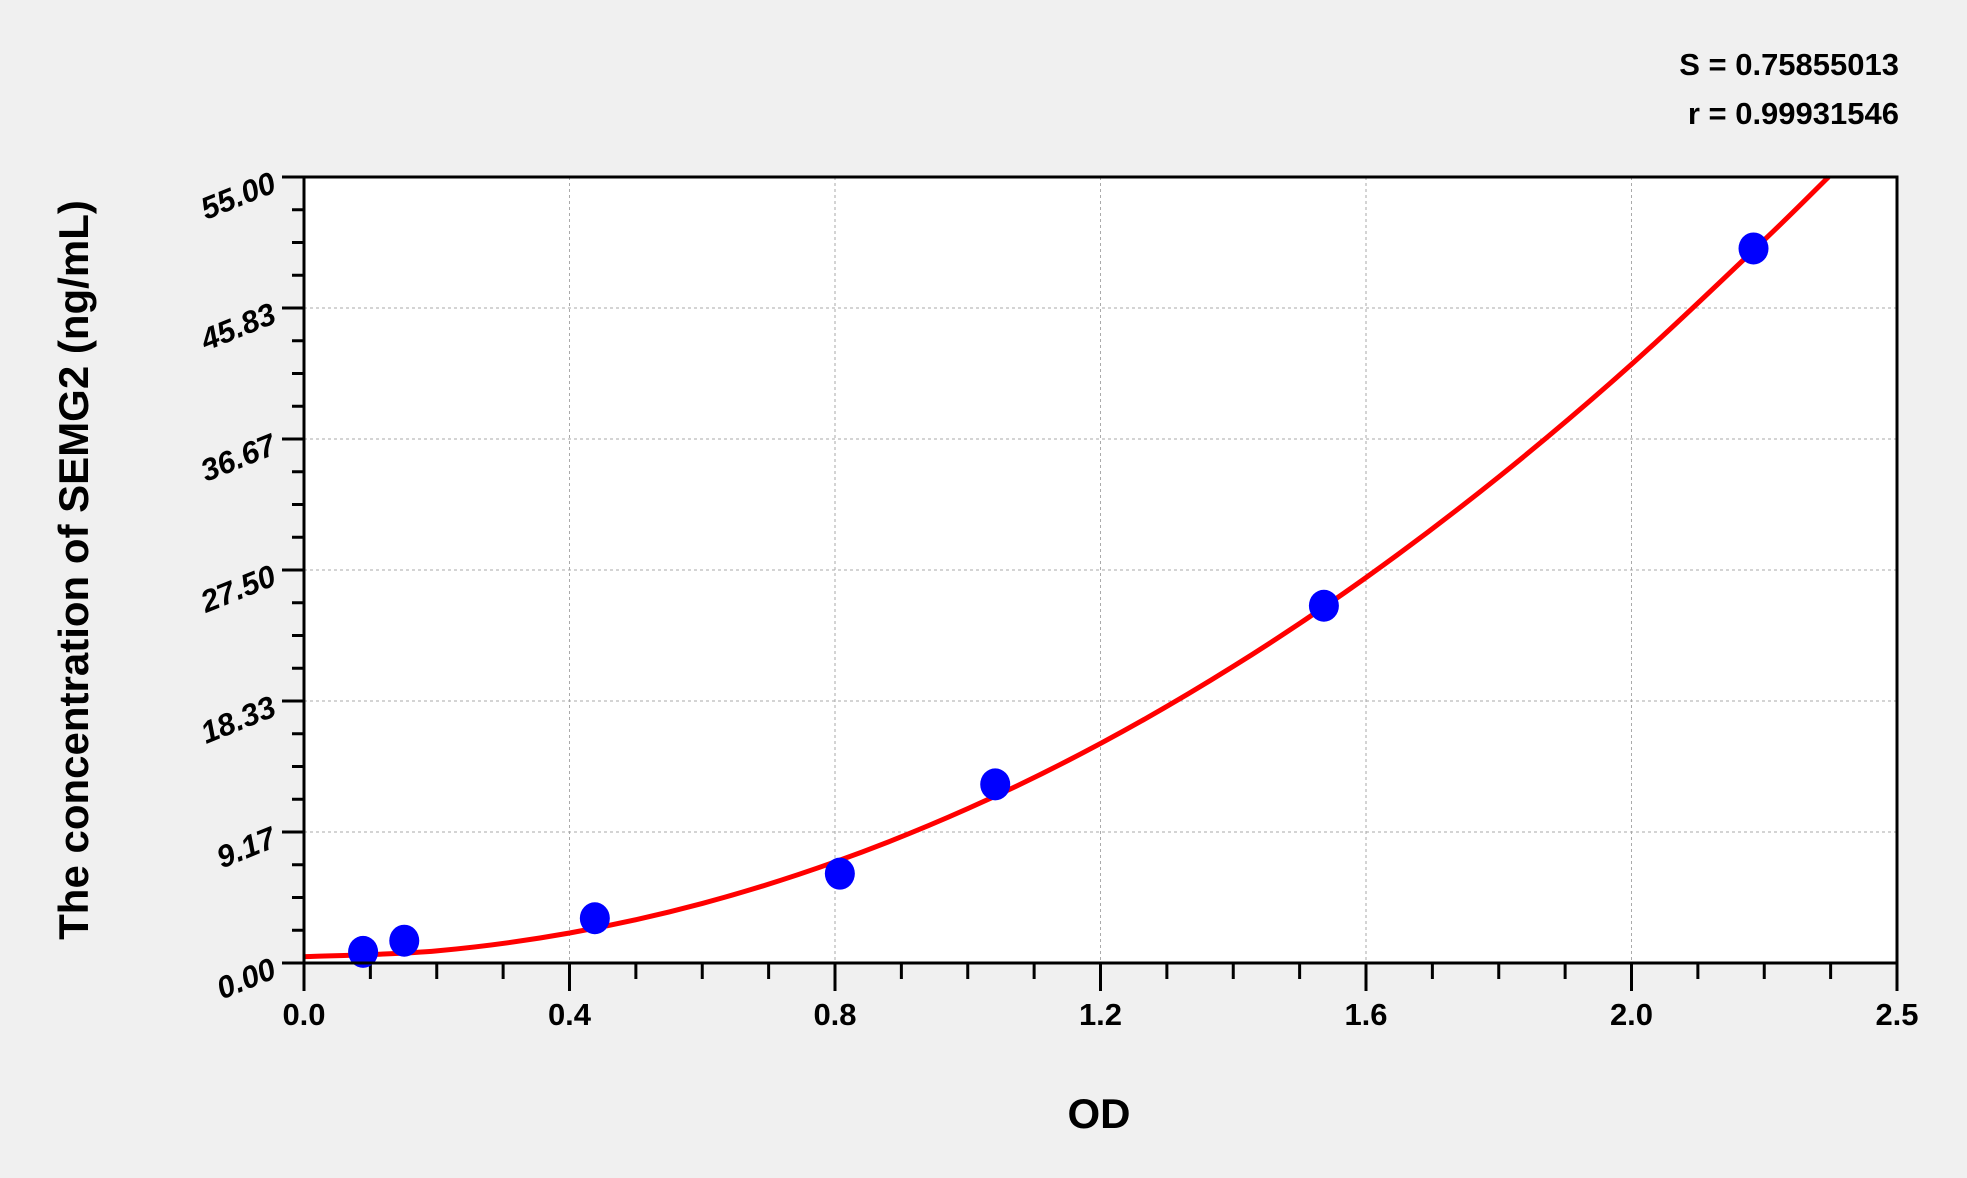 Image resolution: width=1967 pixels, height=1178 pixels. What do you see at coordinates (1100, 1014) in the screenshot?
I see `x-tick-label: 1.2` at bounding box center [1100, 1014].